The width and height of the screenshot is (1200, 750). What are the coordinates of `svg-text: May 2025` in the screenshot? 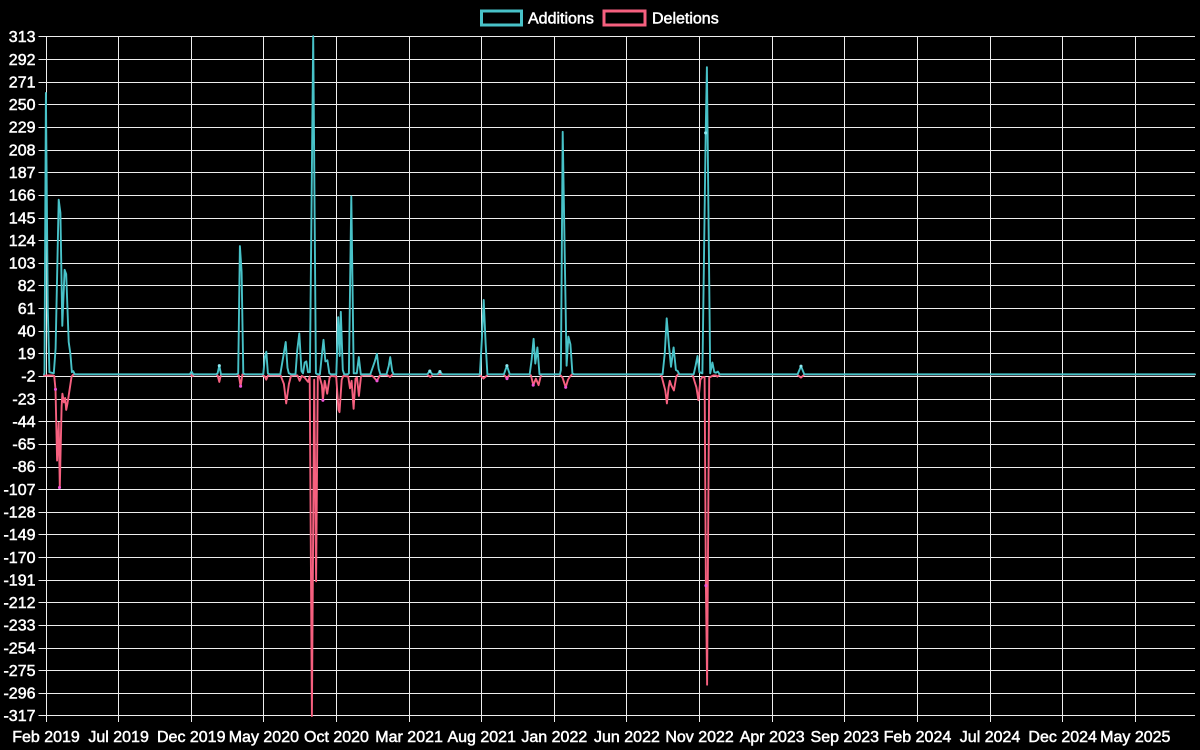 It's located at (1135, 737).